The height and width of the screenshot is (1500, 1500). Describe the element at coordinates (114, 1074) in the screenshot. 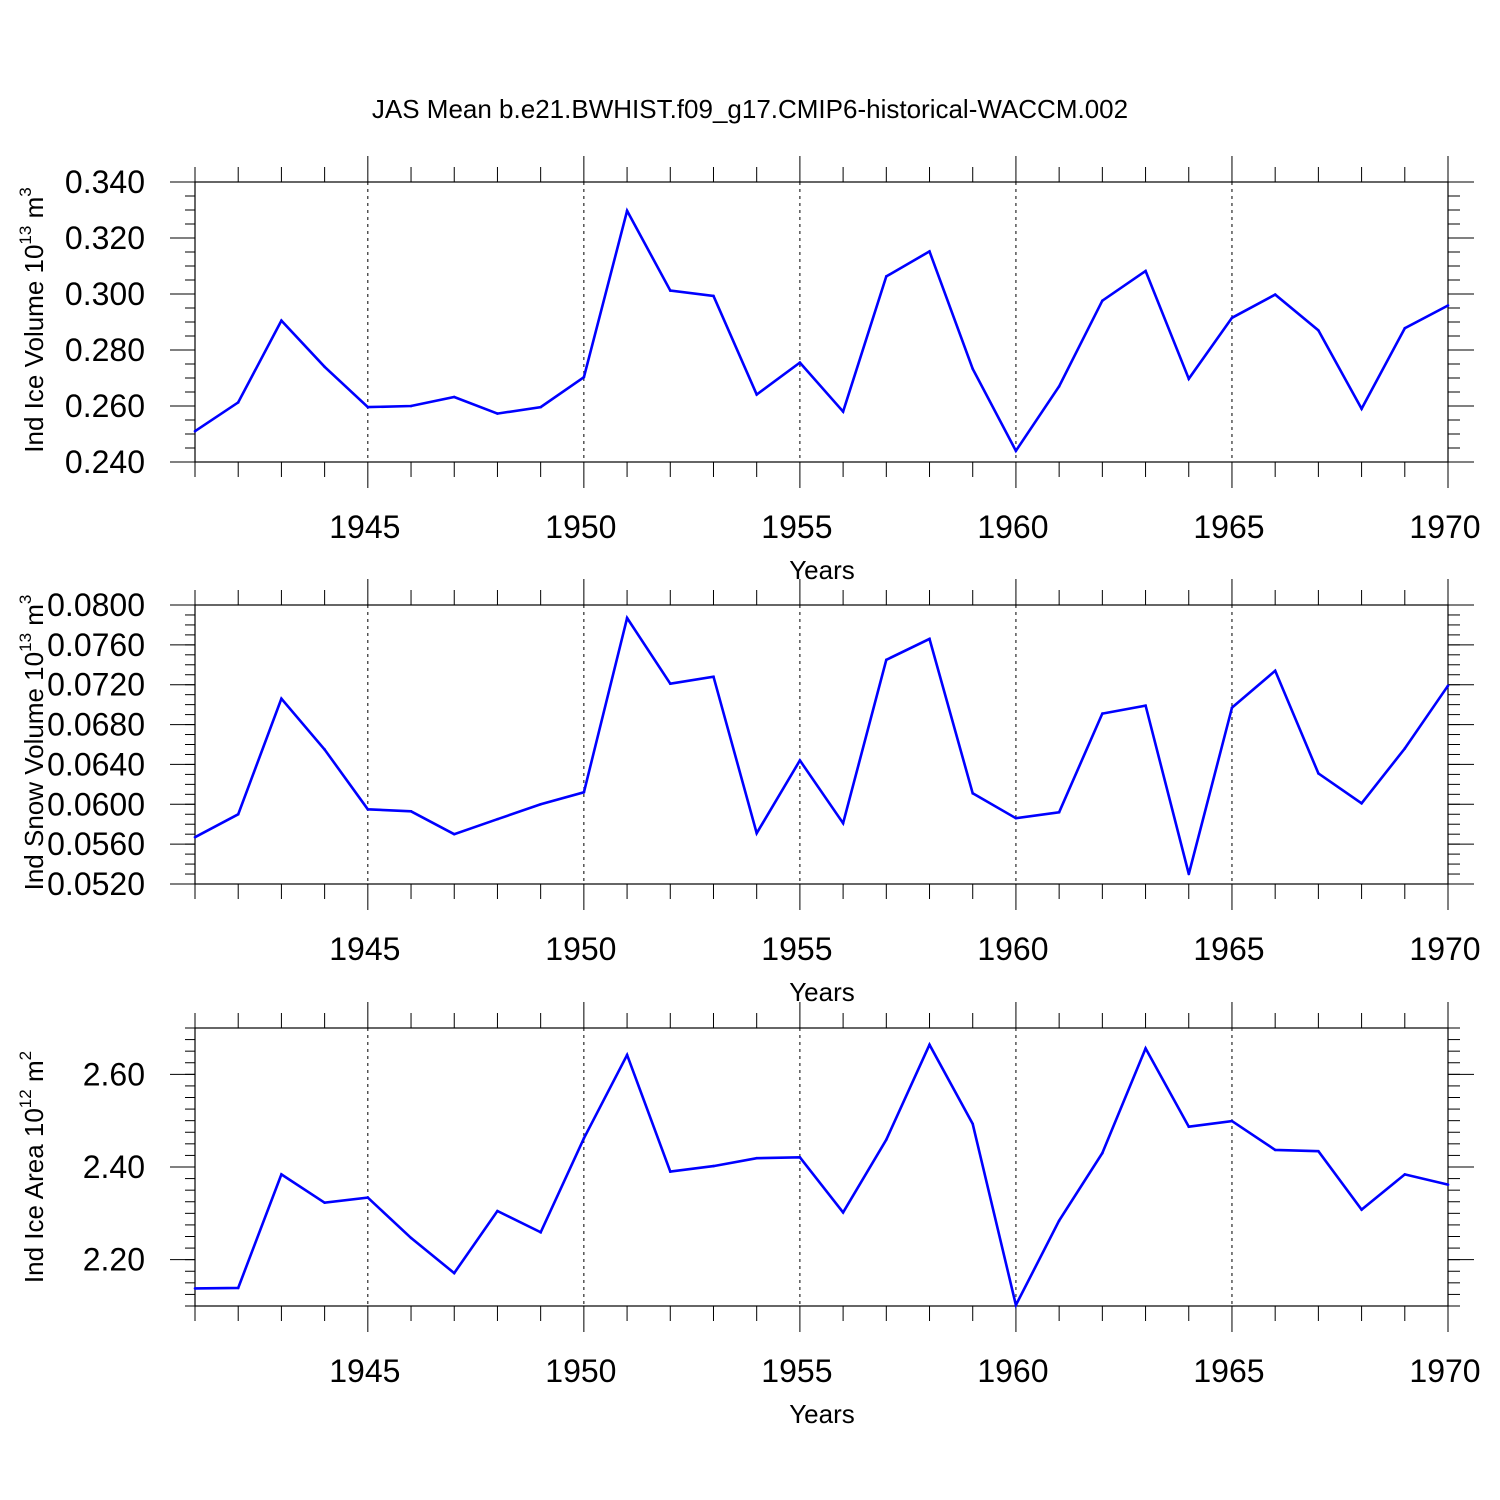

I see `y-tick-label: 2.60` at that location.